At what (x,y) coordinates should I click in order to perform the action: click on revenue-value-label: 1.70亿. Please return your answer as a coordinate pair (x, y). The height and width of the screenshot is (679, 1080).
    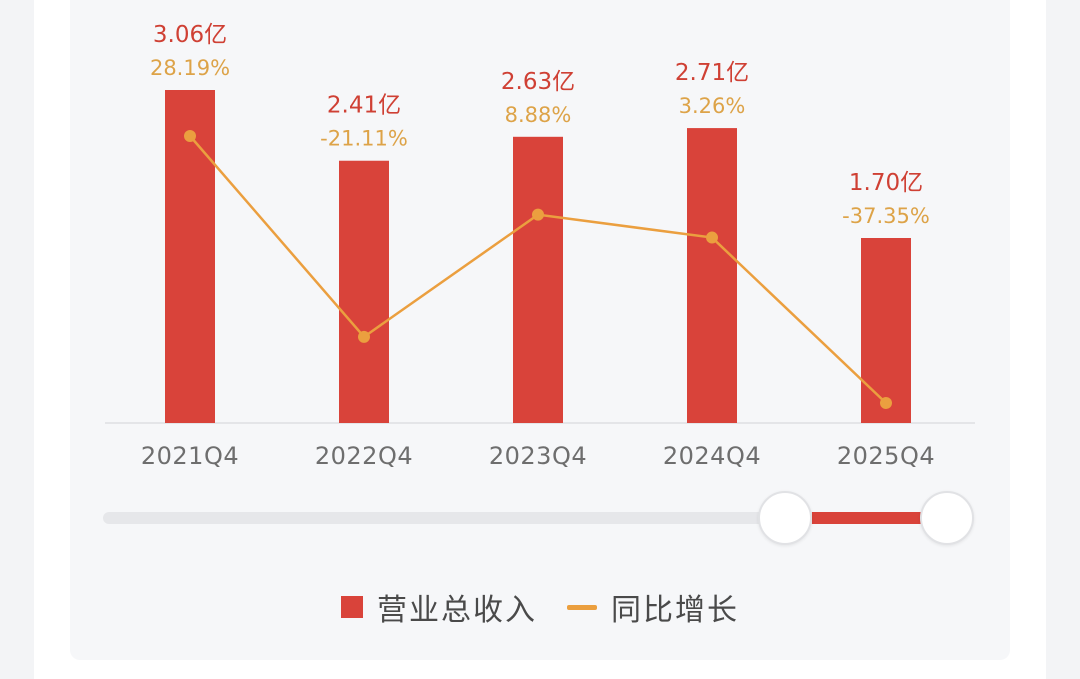
    Looking at the image, I should click on (886, 183).